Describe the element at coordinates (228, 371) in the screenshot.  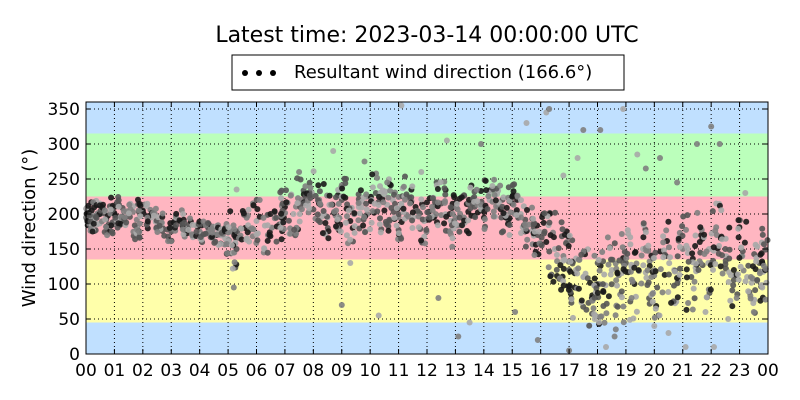
I see `x-tick-label: 05` at that location.